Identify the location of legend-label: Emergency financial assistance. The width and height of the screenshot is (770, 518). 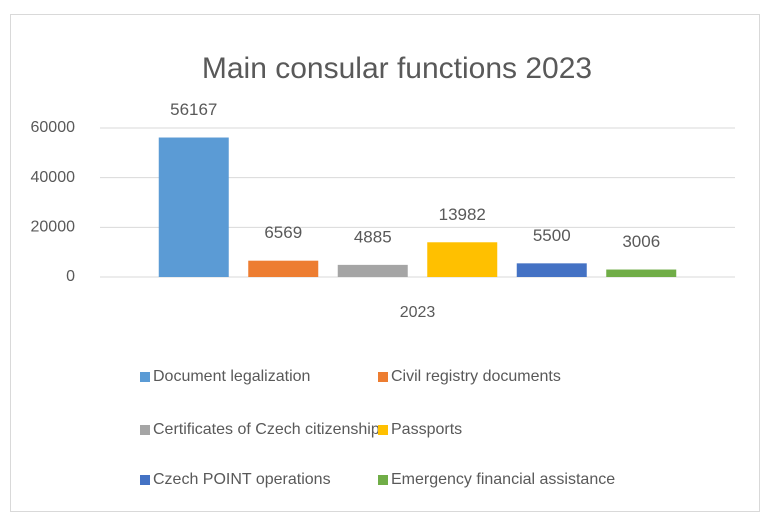
(503, 479).